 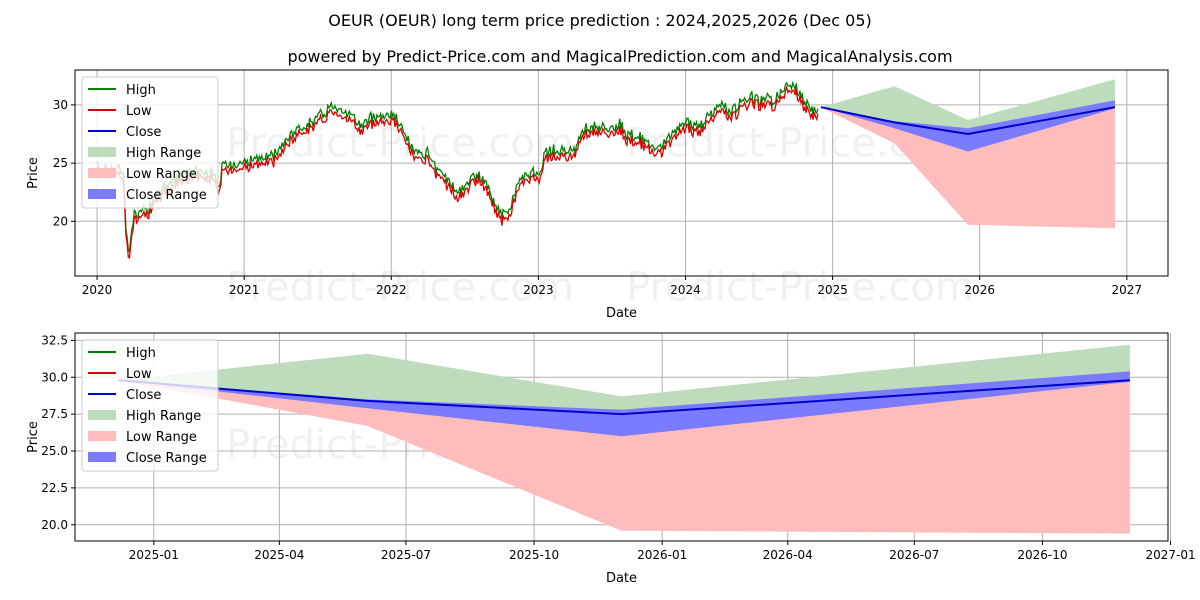 What do you see at coordinates (967, 168) in the screenshot?
I see `low-range-band` at bounding box center [967, 168].